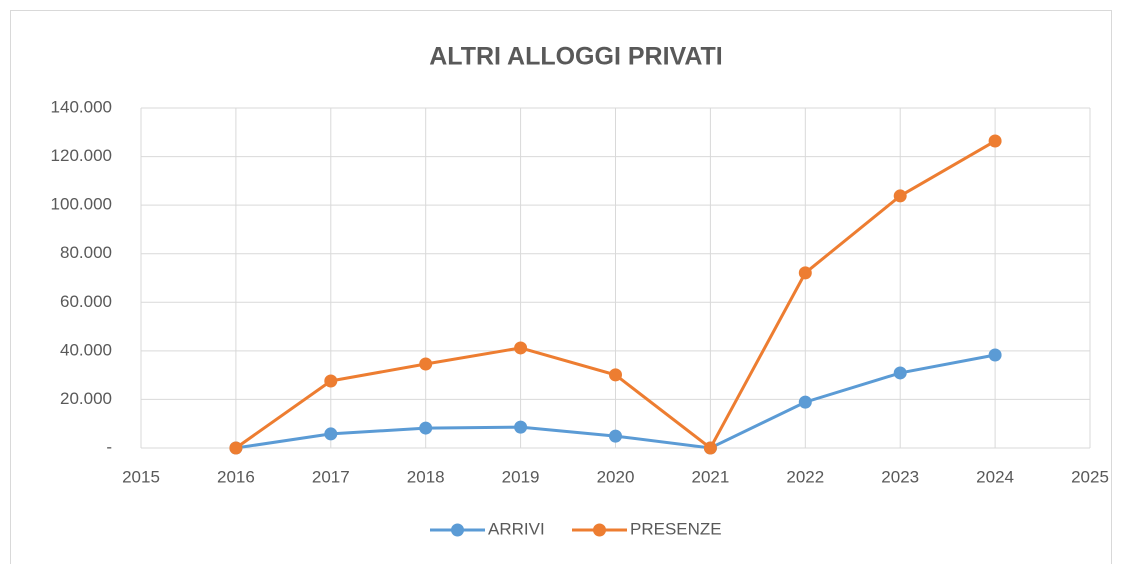 Image resolution: width=1124 pixels, height=564 pixels. Describe the element at coordinates (805, 476) in the screenshot. I see `x-tick-label: 2022` at that location.